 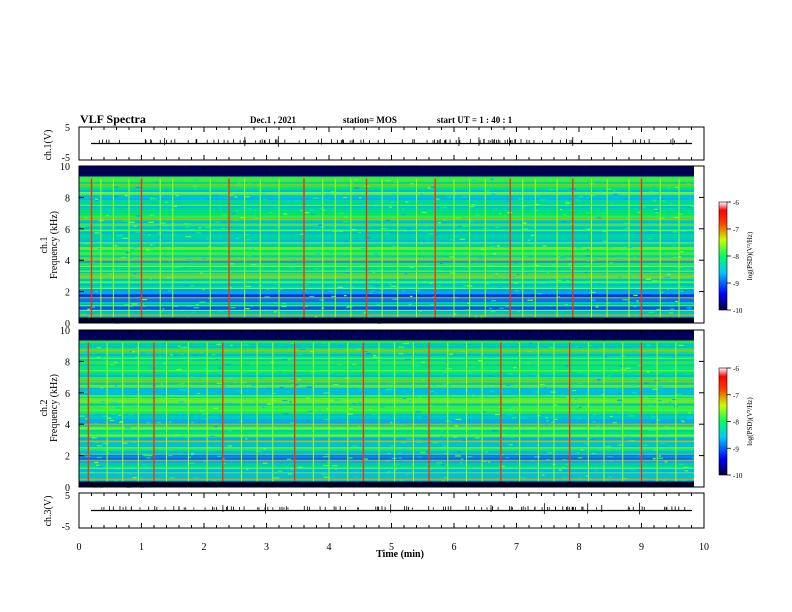 I want to click on ch1-waveform-ylabel: ch.1(V), so click(x=48, y=145).